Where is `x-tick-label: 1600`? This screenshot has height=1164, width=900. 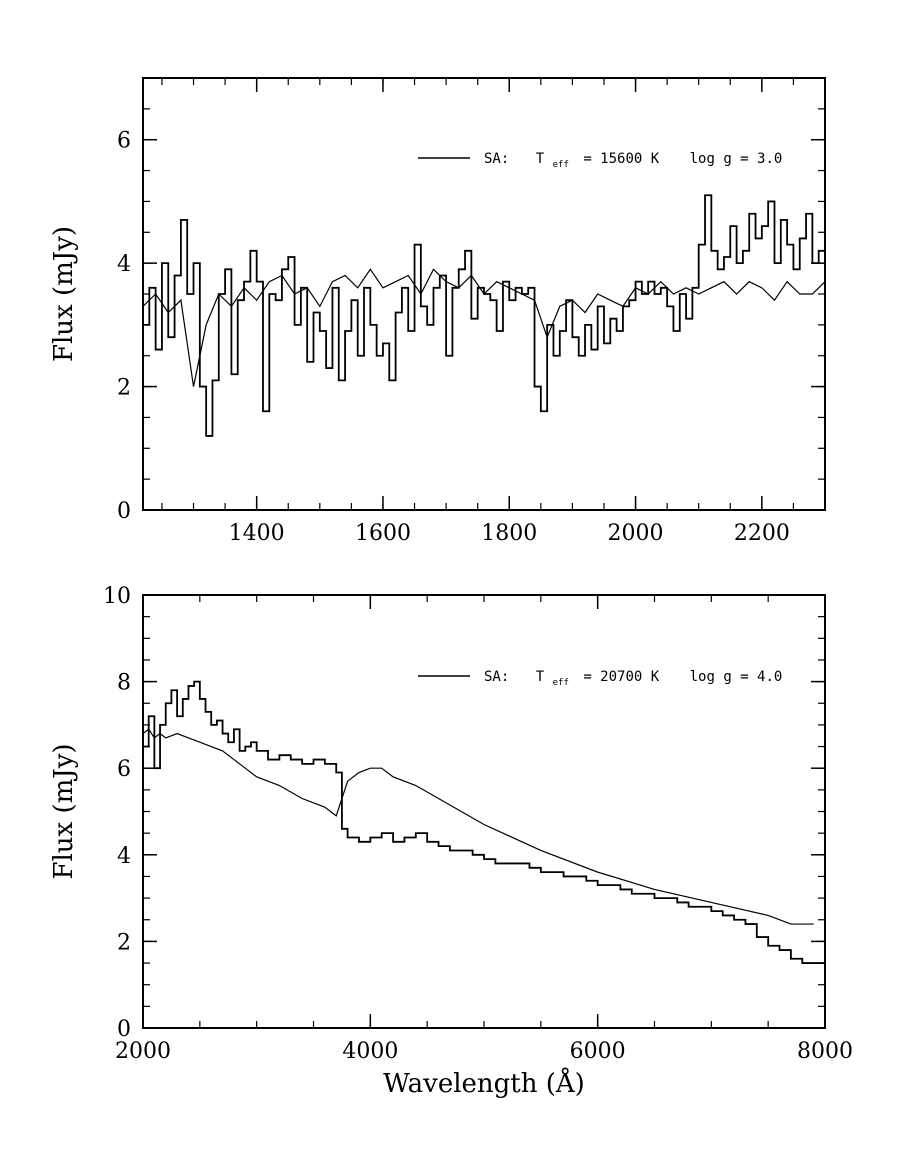 x-tick-label: 1600 is located at coordinates (383, 533).